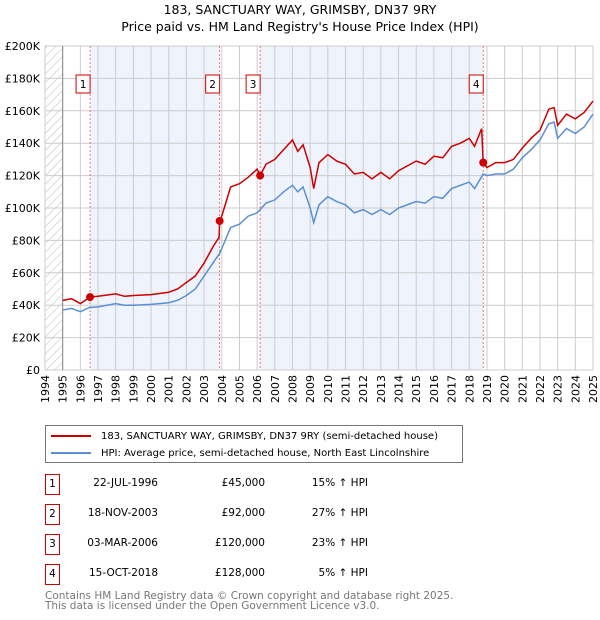 The width and height of the screenshot is (600, 620). I want to click on x-tick-label: 1996, so click(80, 389).